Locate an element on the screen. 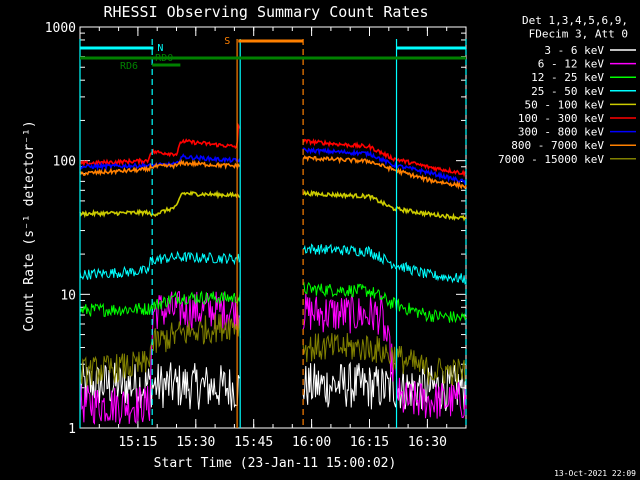 This screenshot has width=640, height=480. x-tick-label: 15:30 is located at coordinates (195, 442).